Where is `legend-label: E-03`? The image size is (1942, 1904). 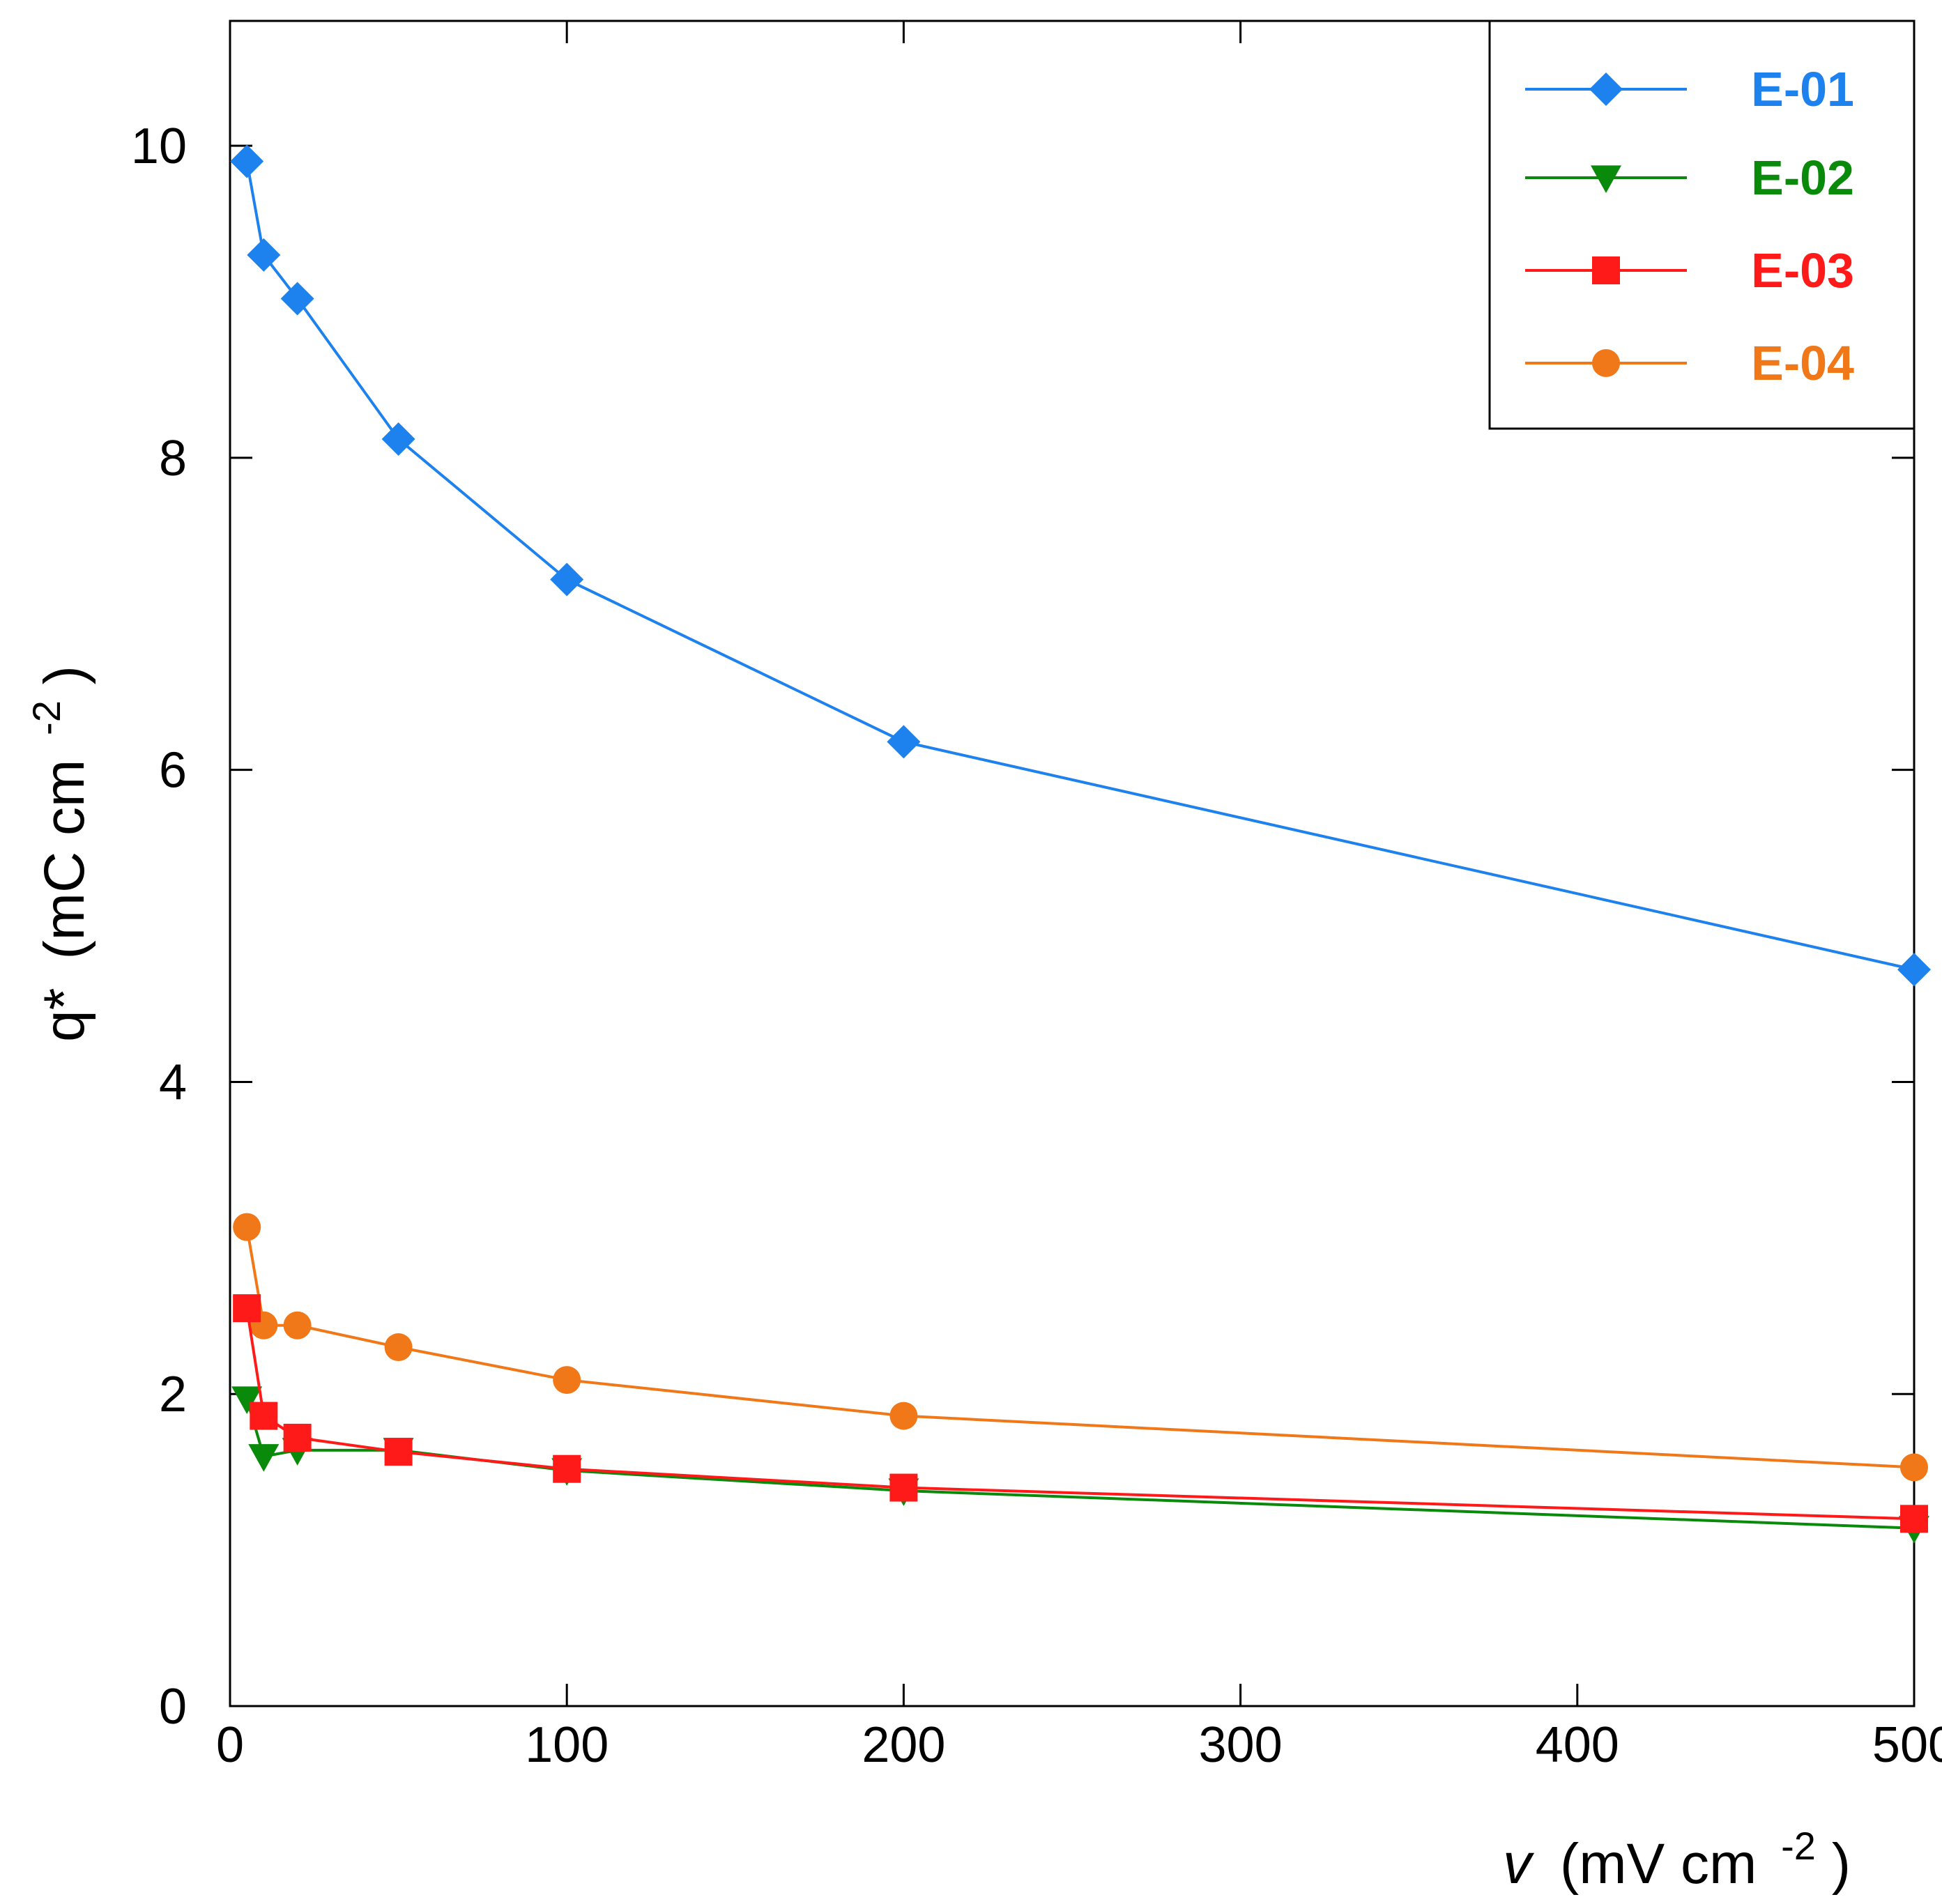 legend-label: E-03 is located at coordinates (1802, 270).